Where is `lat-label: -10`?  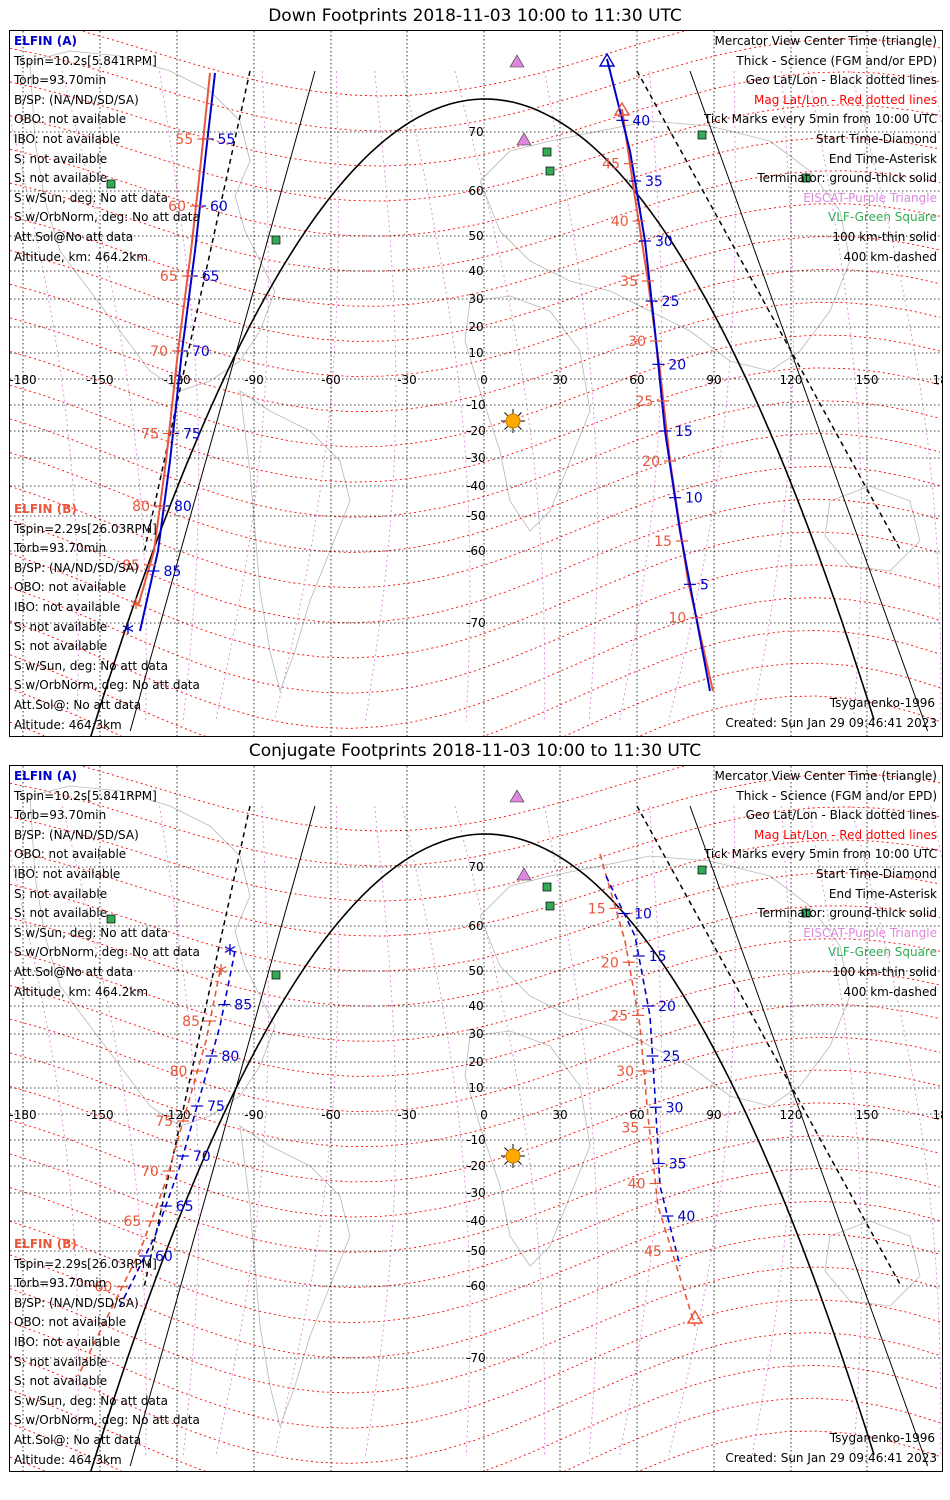 lat-label: -10 is located at coordinates (476, 405).